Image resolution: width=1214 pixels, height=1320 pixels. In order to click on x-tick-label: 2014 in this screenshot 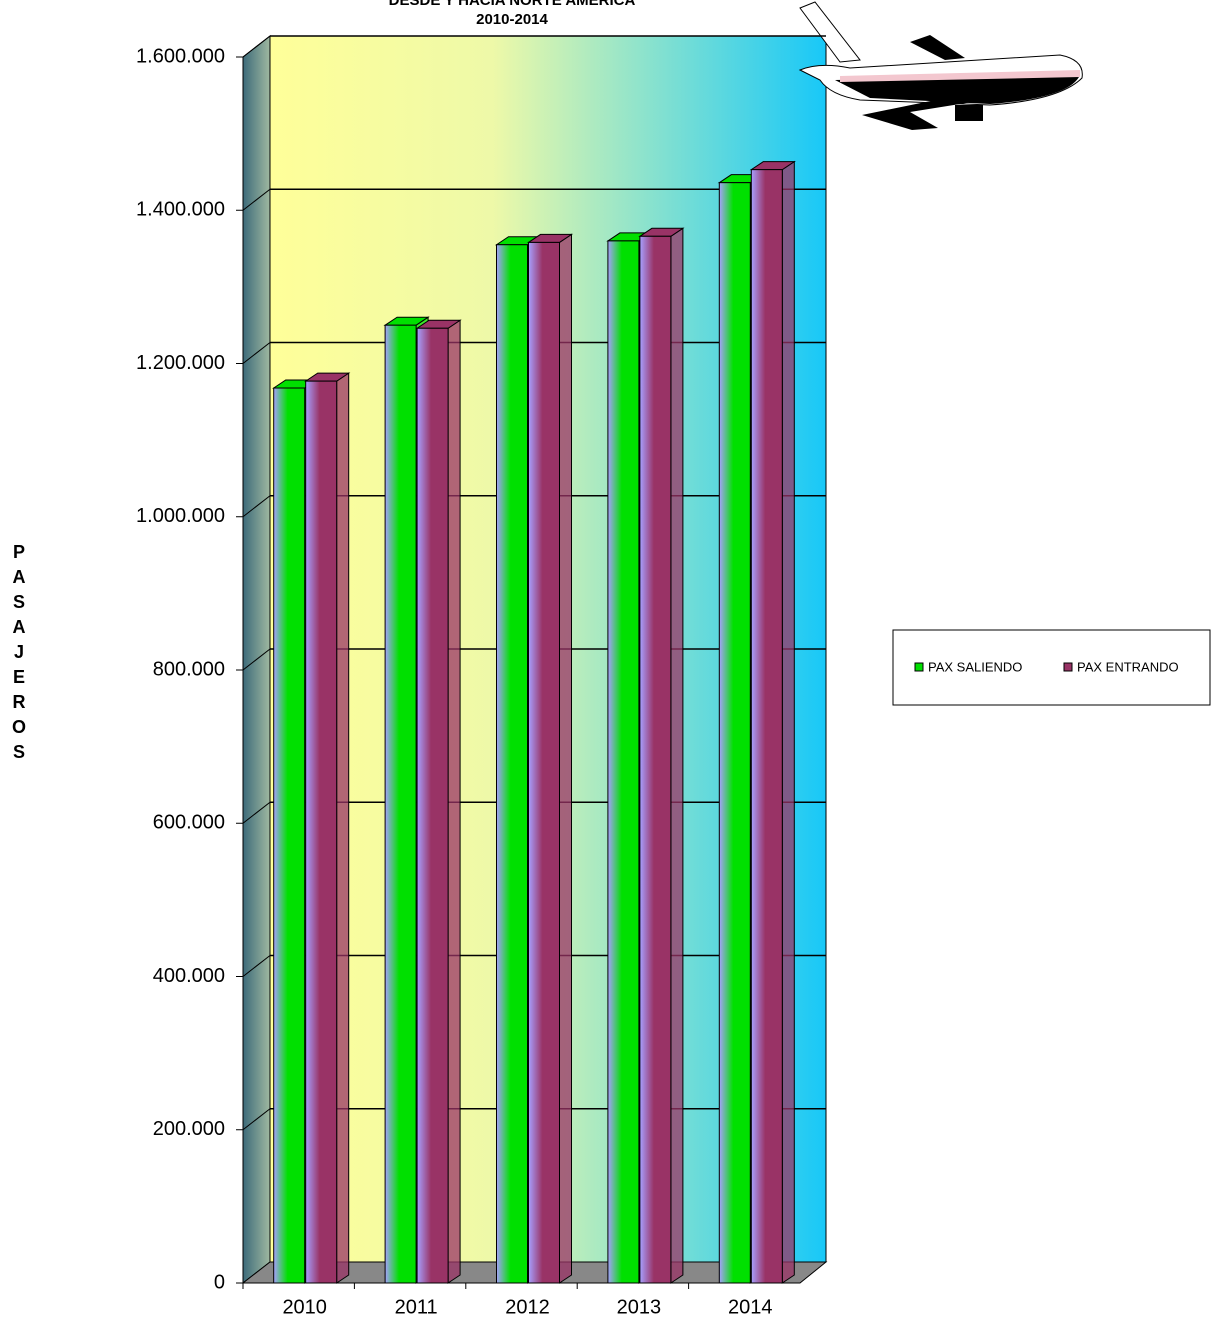, I will do `click(750, 1307)`.